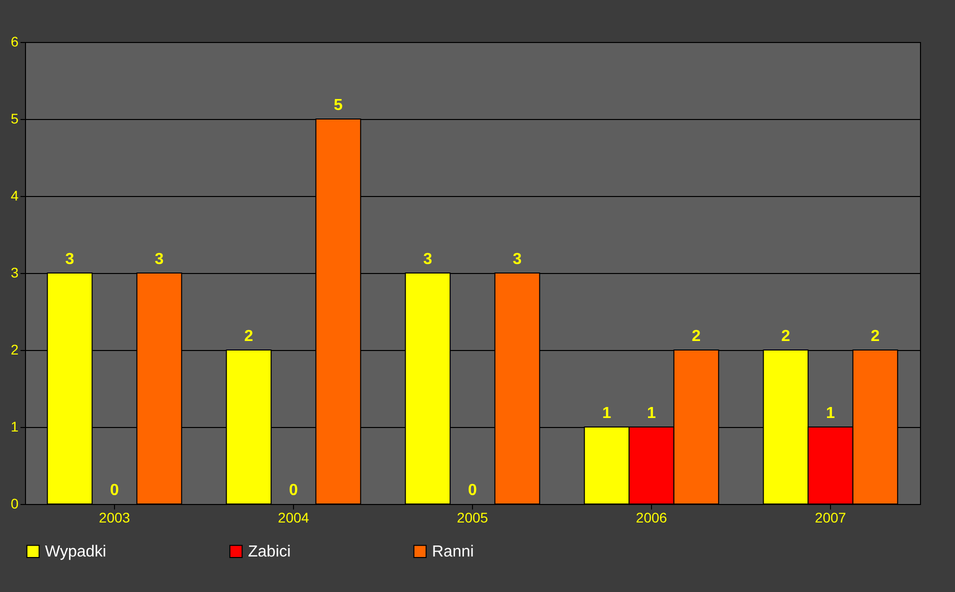 The height and width of the screenshot is (592, 955). I want to click on y-tick-label: 1, so click(14, 426).